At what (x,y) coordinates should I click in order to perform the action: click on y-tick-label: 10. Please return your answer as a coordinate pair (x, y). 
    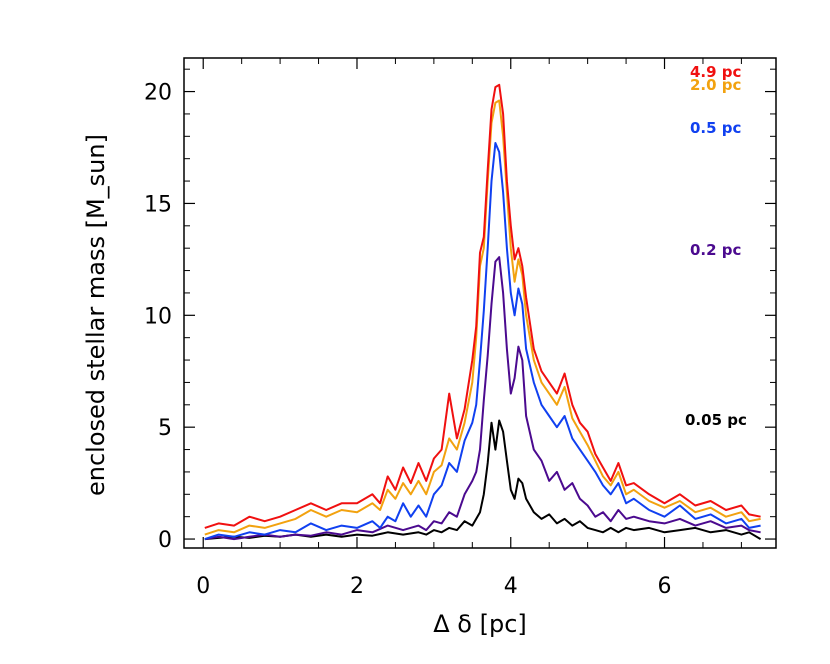
    Looking at the image, I should click on (158, 316).